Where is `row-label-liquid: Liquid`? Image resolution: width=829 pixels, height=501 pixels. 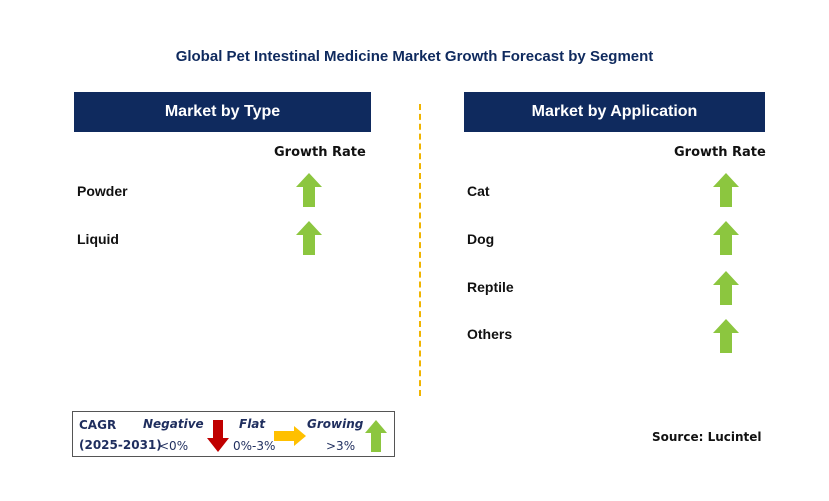 row-label-liquid: Liquid is located at coordinates (98, 239).